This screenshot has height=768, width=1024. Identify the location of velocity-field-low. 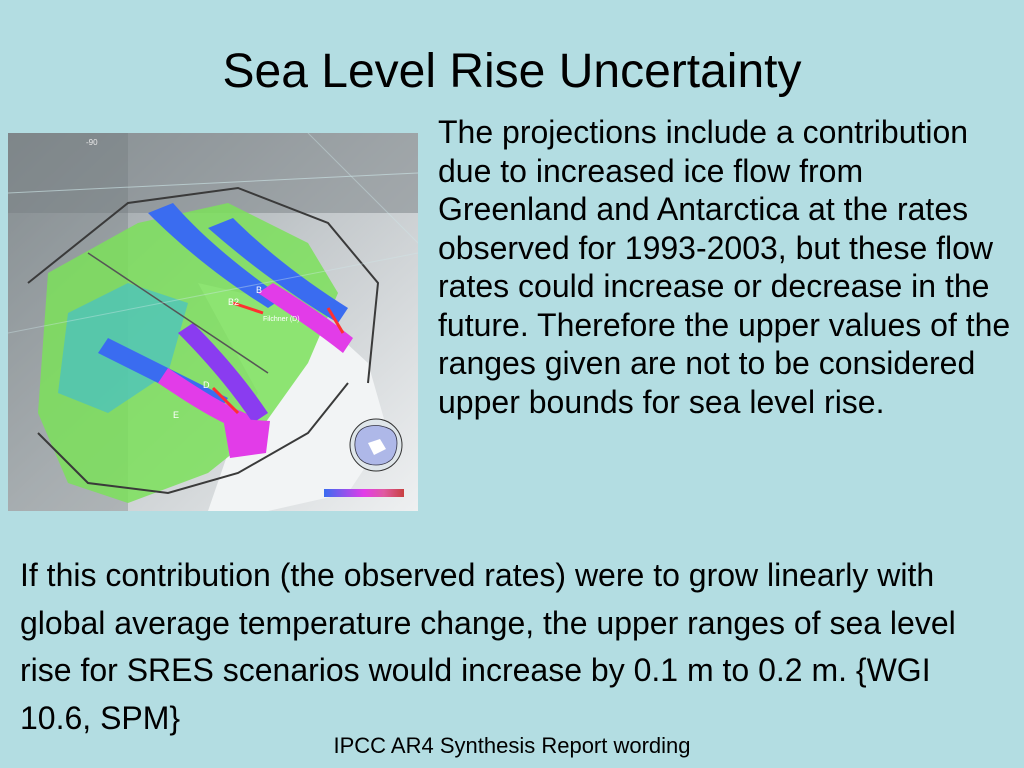
(188, 353).